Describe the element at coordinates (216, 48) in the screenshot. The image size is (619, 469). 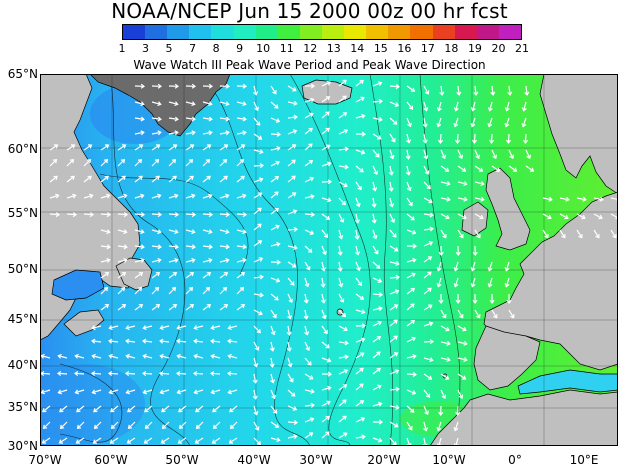
I see `color-scale-tick-label: 8` at that location.